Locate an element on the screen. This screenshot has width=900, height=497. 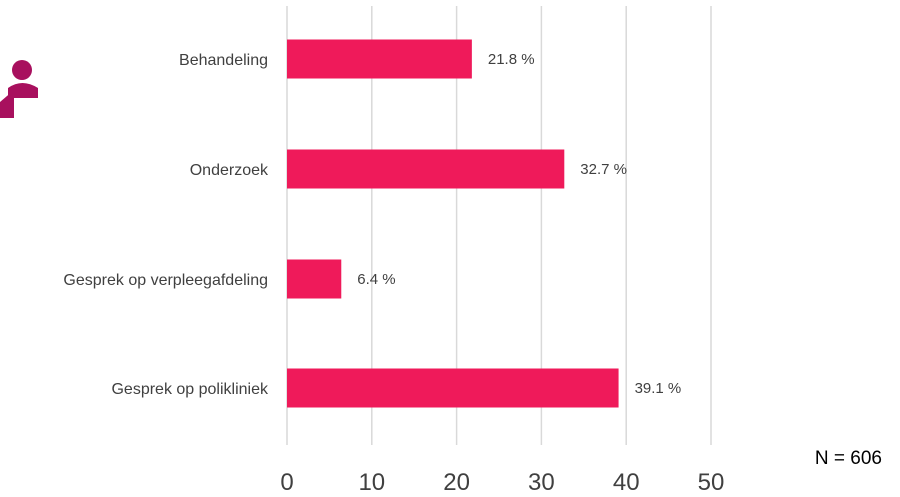
x-axis-tick-labels: 0 10 20 30 40 50 is located at coordinates (502, 482).